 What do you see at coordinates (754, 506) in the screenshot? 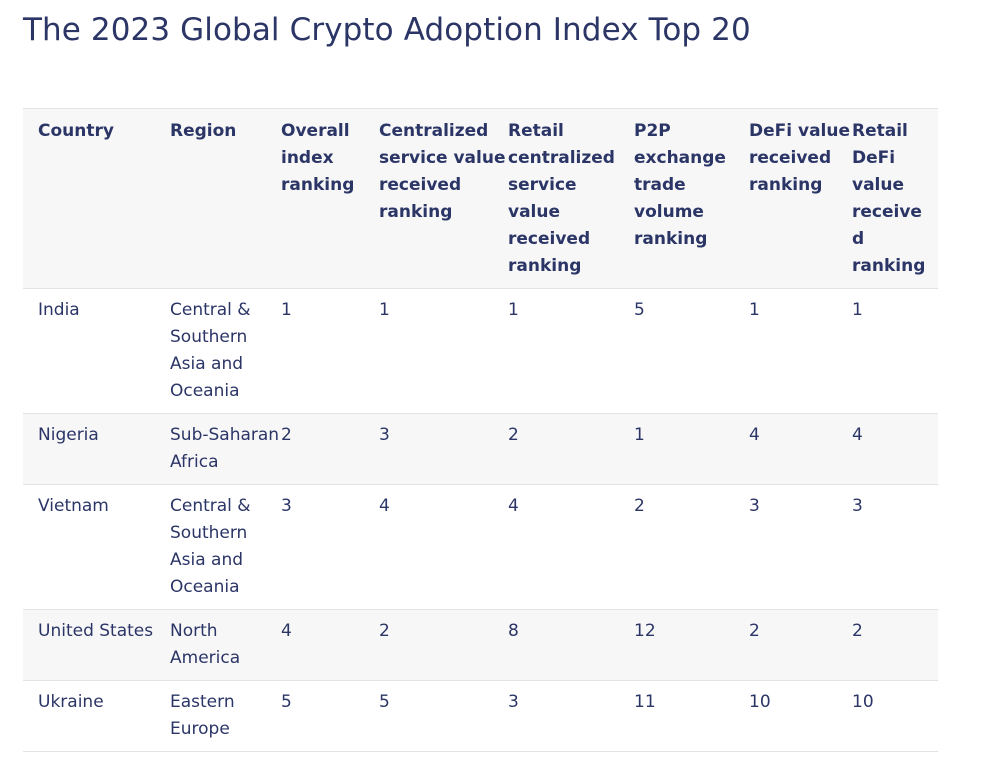
I see `cell-defi-rank: 3` at bounding box center [754, 506].